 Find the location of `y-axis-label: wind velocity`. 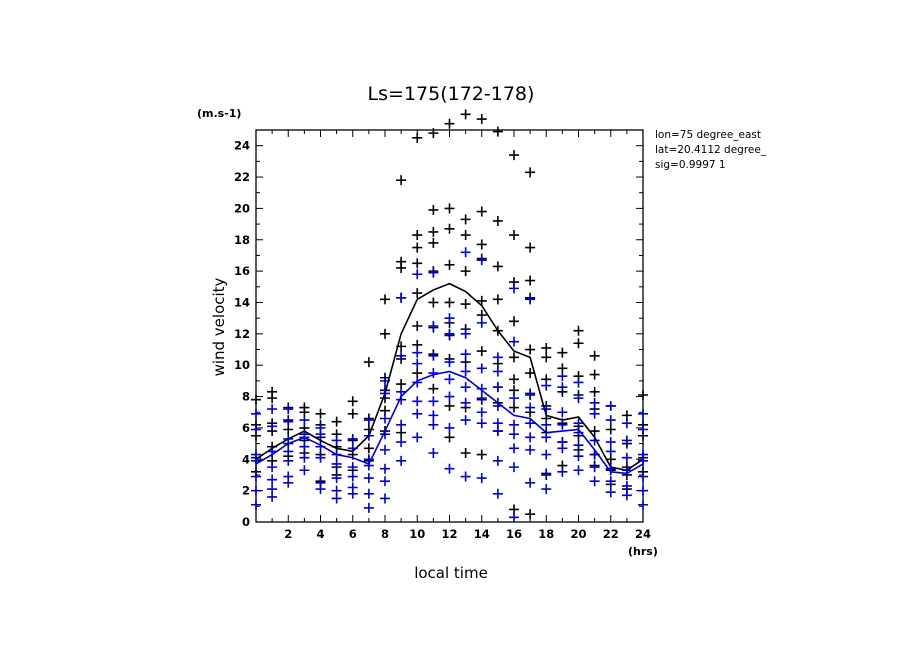

y-axis-label: wind velocity is located at coordinates (219, 326).